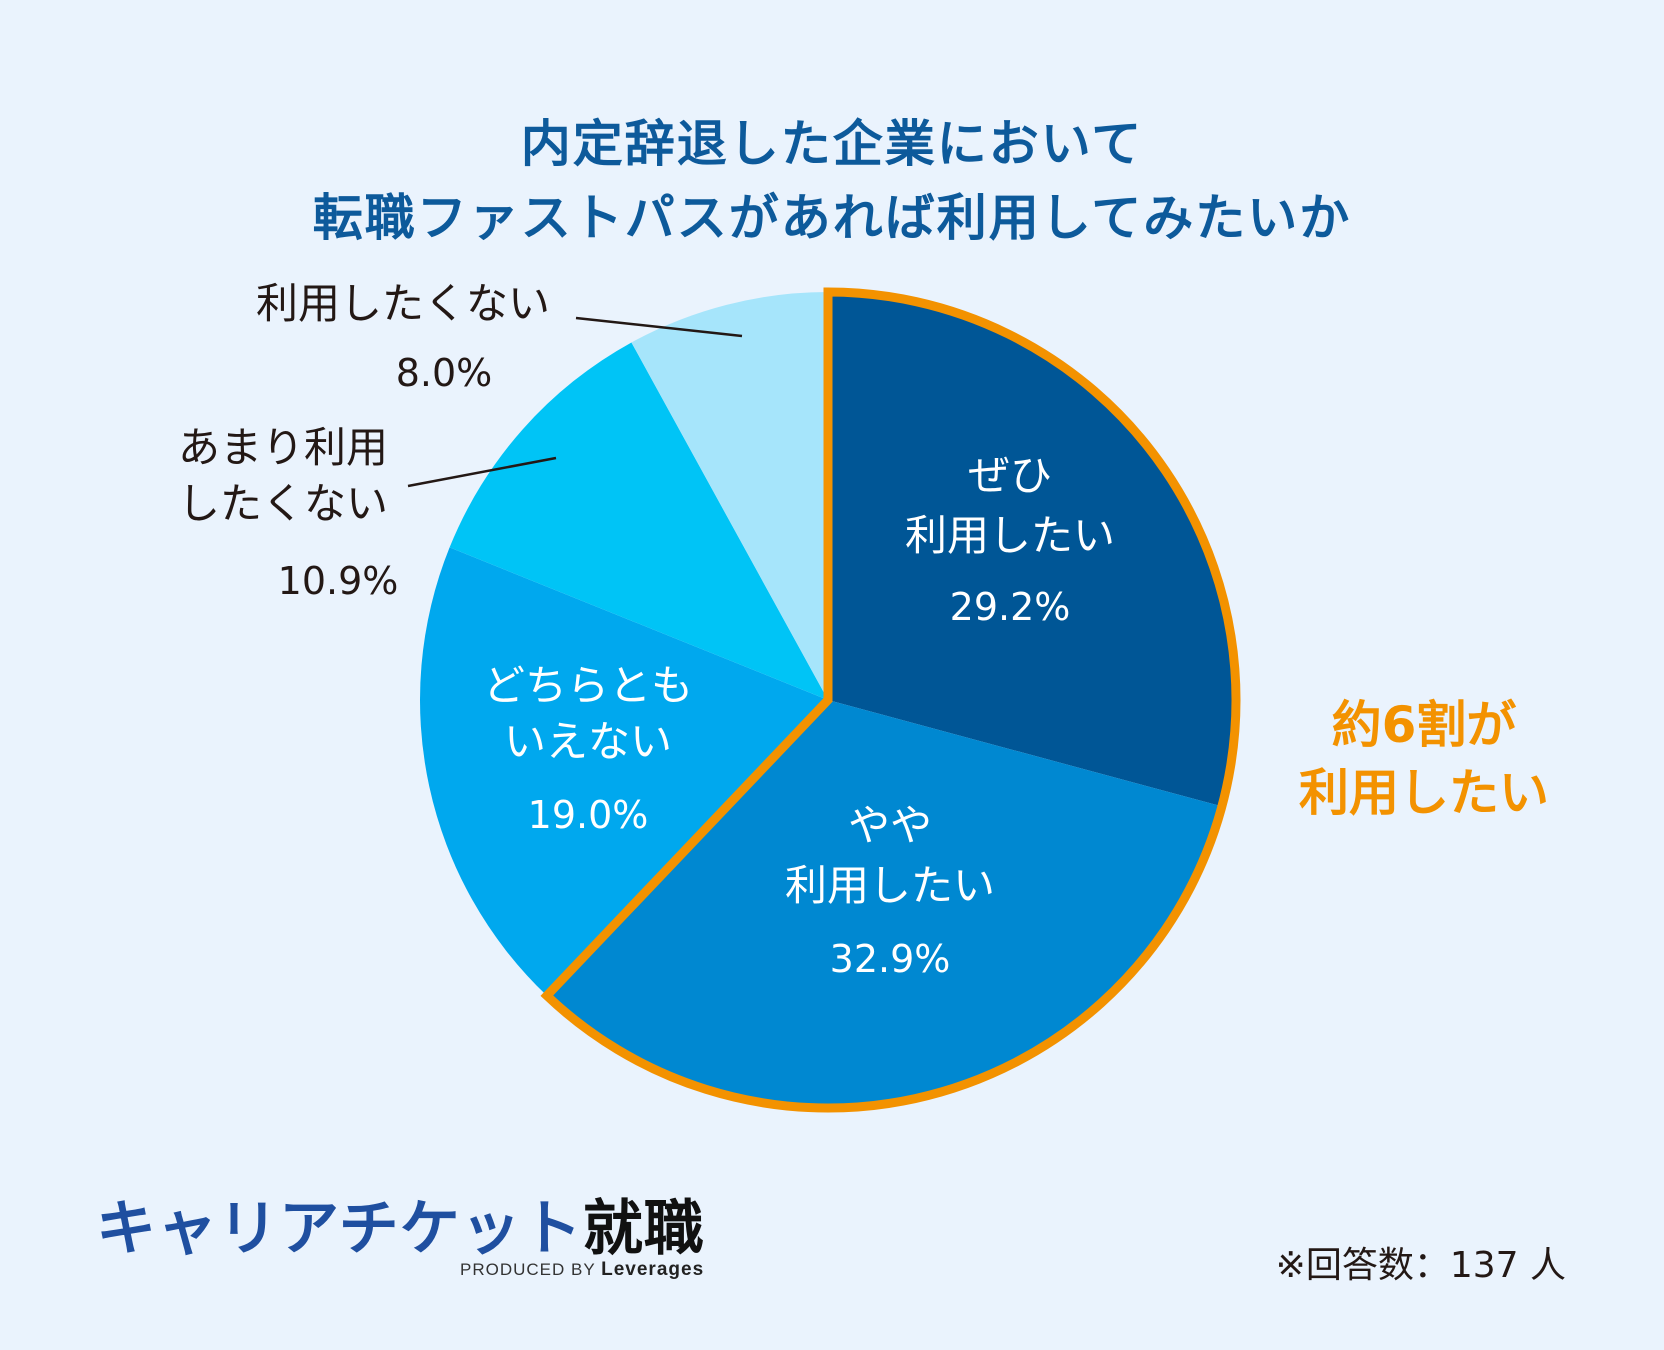 The height and width of the screenshot is (1350, 1664). Describe the element at coordinates (588, 741) in the screenshot. I see `slice-label-3-line-2: いえない` at that location.